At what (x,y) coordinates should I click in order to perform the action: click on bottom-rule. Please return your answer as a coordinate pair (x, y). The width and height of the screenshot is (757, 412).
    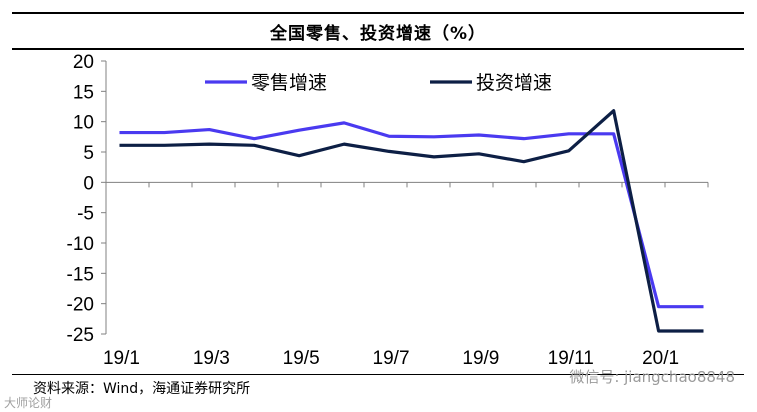
    Looking at the image, I should click on (378, 374).